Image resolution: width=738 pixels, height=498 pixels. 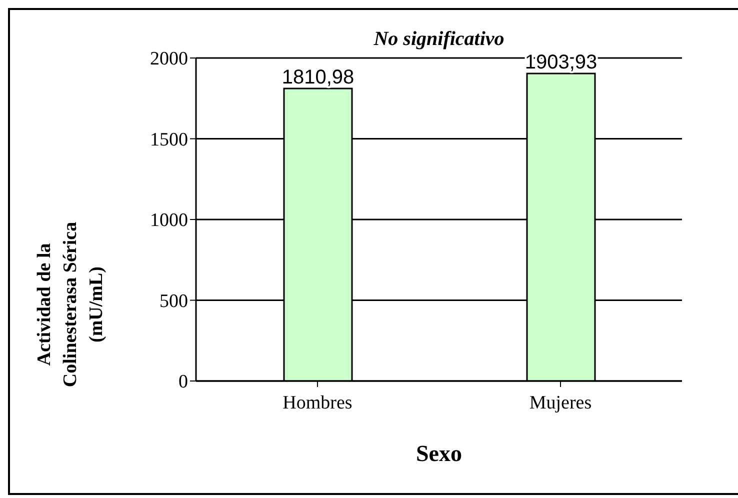 What do you see at coordinates (70, 304) in the screenshot?
I see `y-axis-title: Actividad de la Colinesterasa Sérica (mU/mL)` at bounding box center [70, 304].